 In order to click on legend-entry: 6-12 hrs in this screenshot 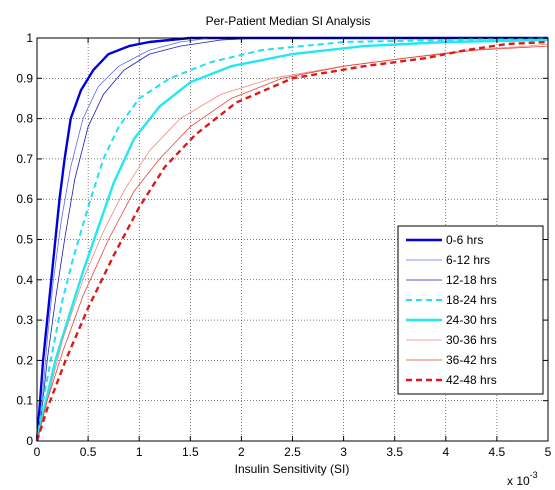, I will do `click(468, 260)`.